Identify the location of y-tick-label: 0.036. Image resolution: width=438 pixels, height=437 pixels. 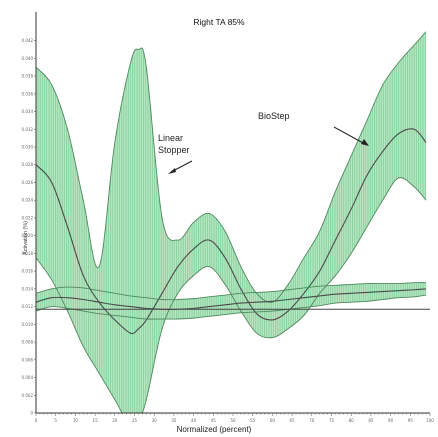
(28, 93).